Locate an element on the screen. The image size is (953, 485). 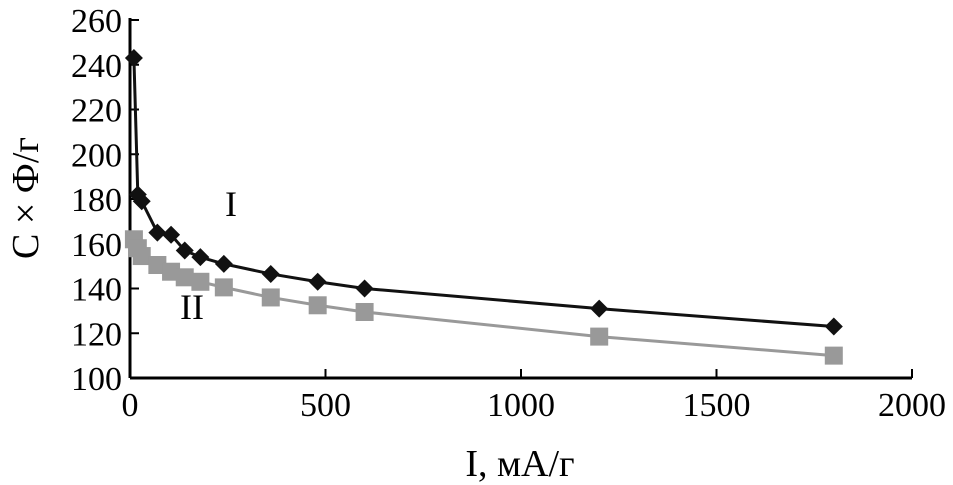
y-tick-label: 120 is located at coordinates (96, 334).